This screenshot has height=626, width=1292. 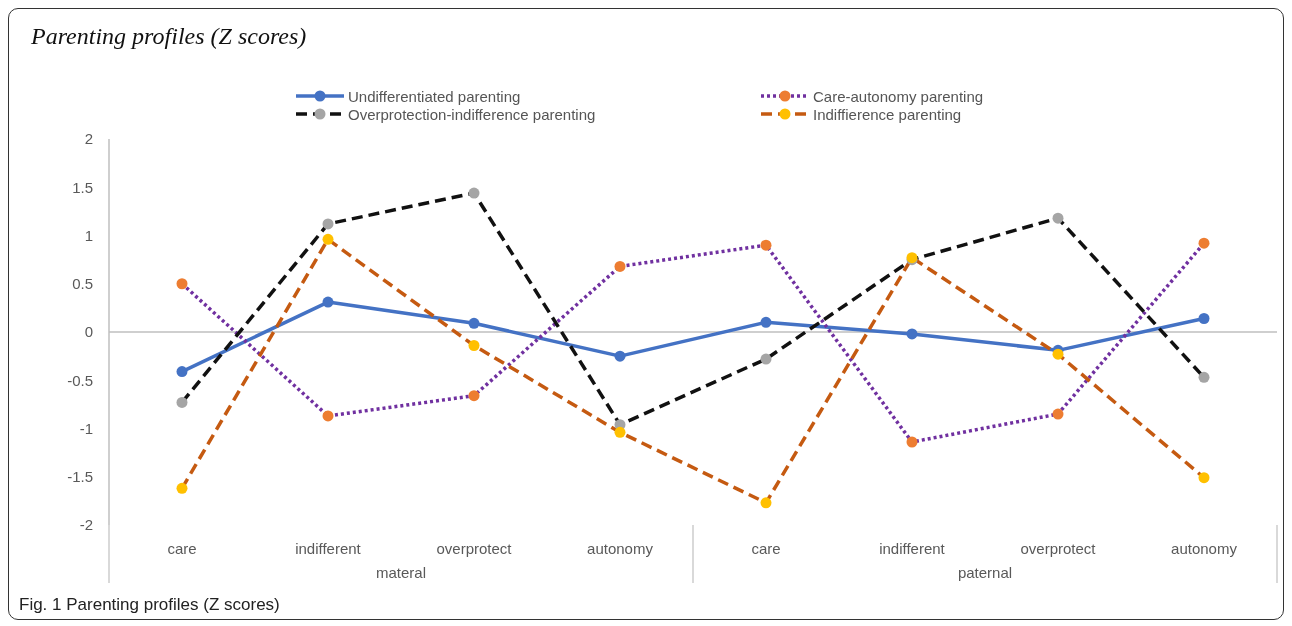 I want to click on y-tick-label: 0.5, so click(x=82, y=284).